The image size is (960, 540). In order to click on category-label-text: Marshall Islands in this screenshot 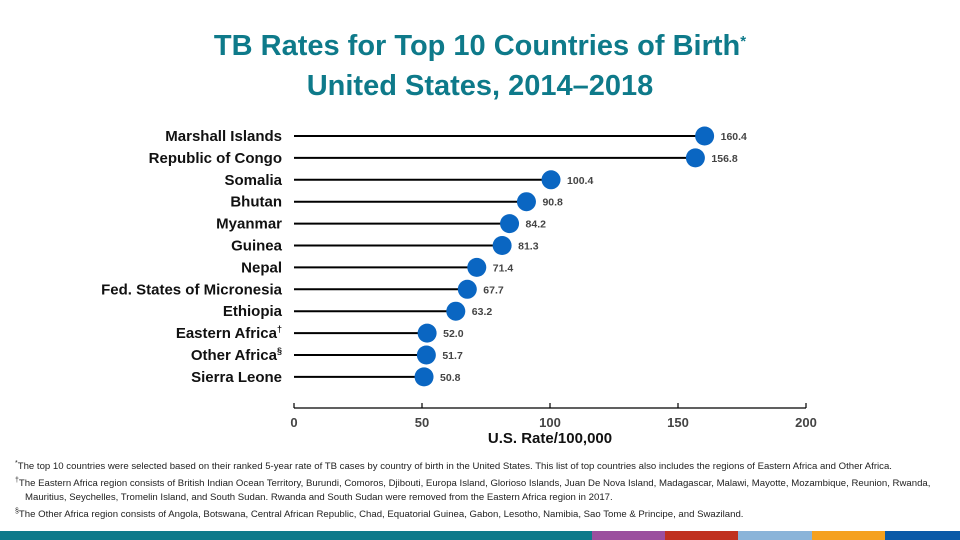, I will do `click(223, 136)`.